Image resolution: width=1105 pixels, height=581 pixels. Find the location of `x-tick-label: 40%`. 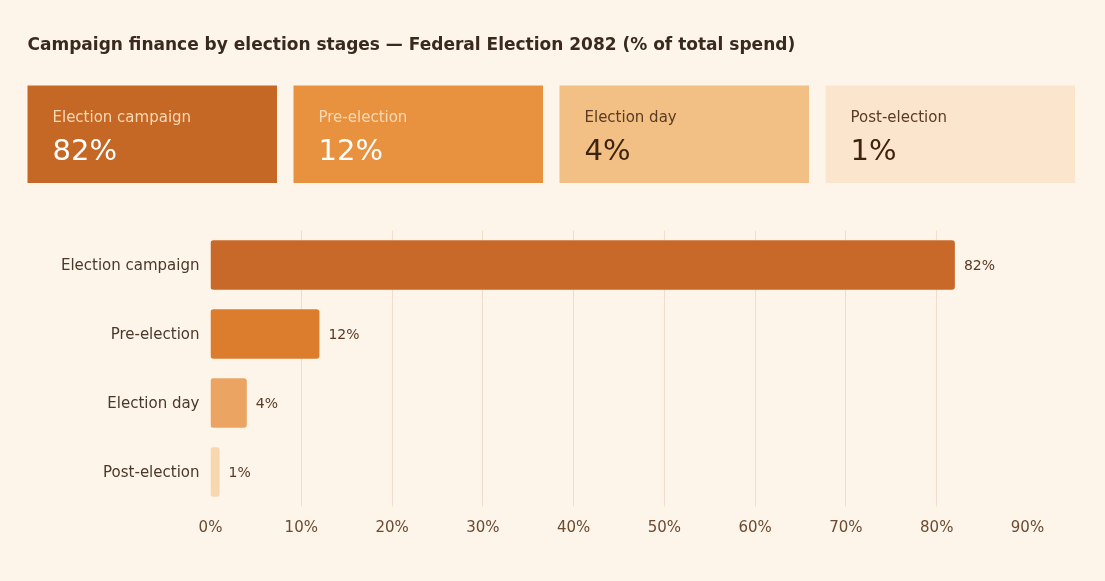

x-tick-label: 40% is located at coordinates (573, 526).